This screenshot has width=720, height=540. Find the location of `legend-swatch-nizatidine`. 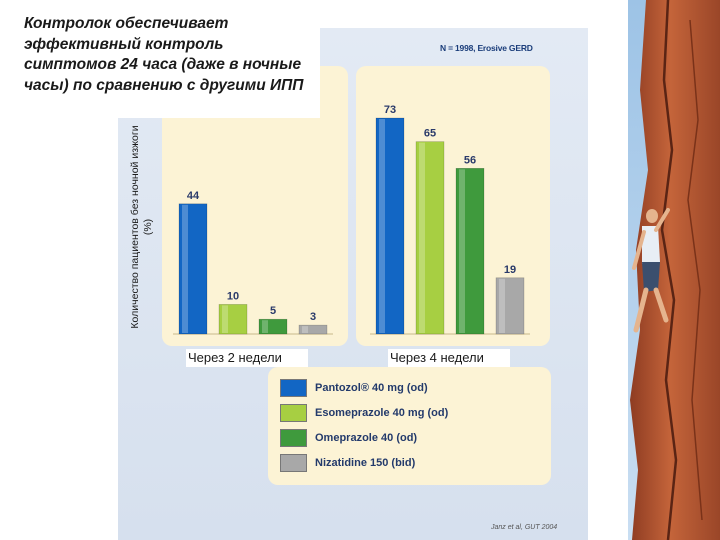

legend-swatch-nizatidine is located at coordinates (293, 463).